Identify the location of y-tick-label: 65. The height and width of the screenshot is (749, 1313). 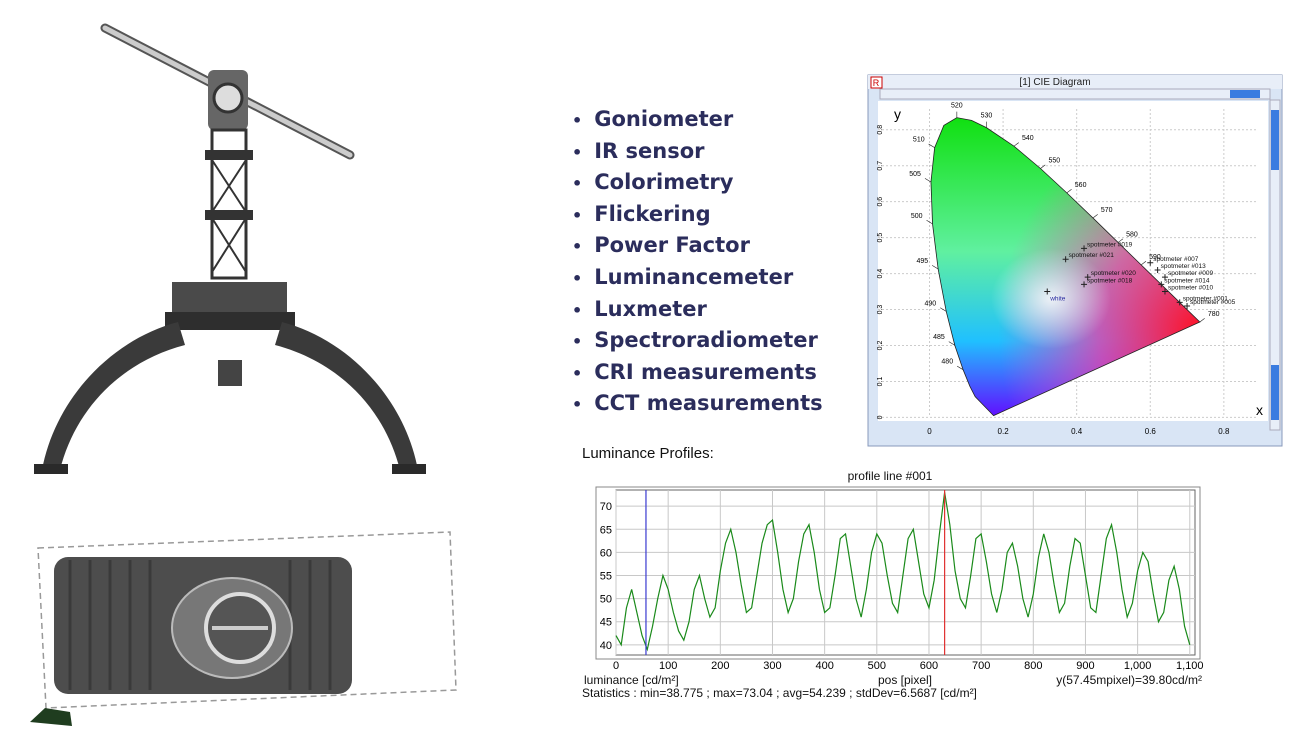
(606, 530).